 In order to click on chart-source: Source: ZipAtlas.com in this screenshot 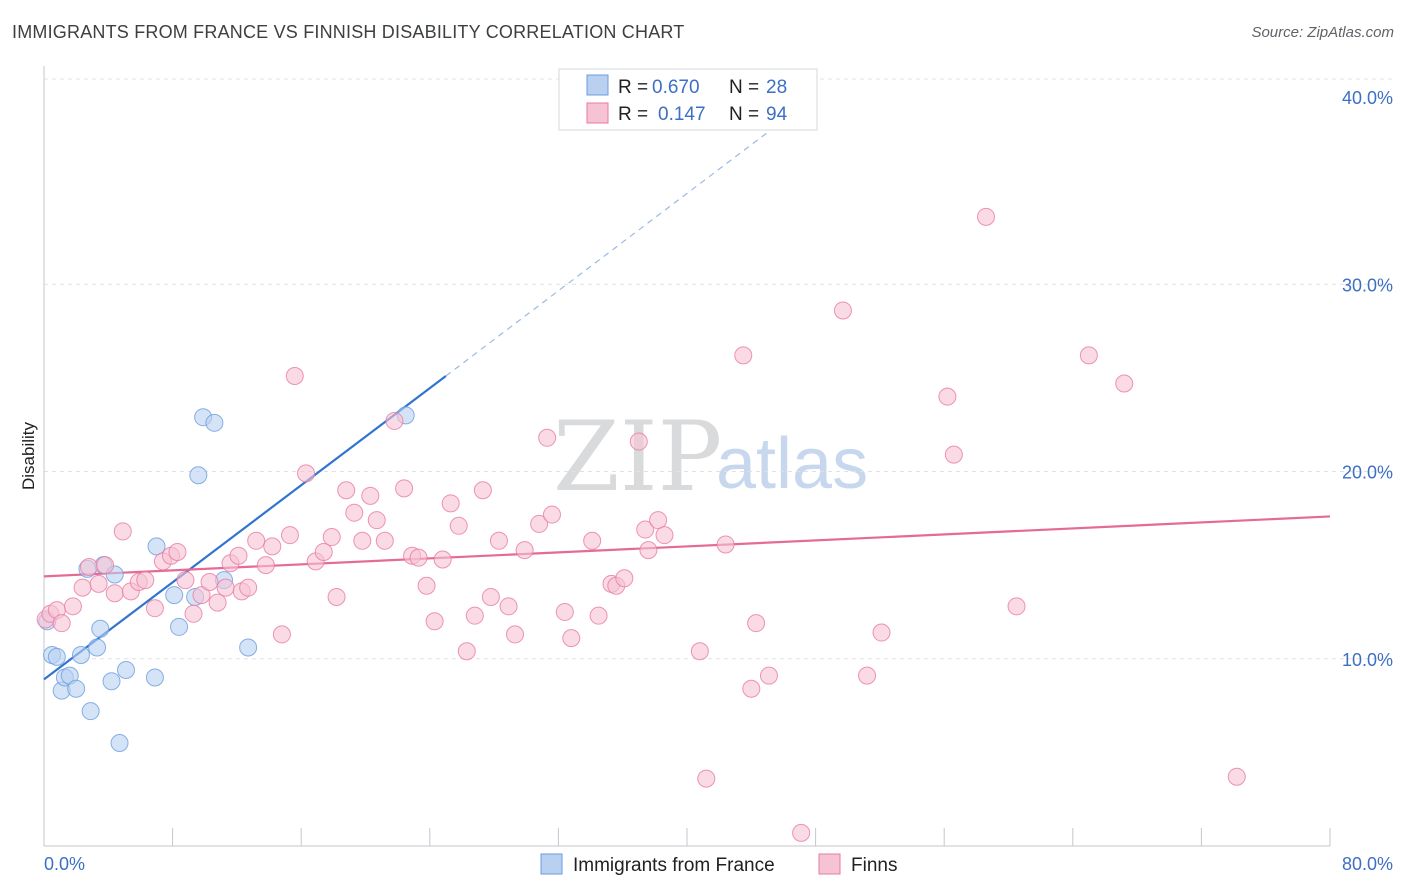, I will do `click(1322, 32)`.